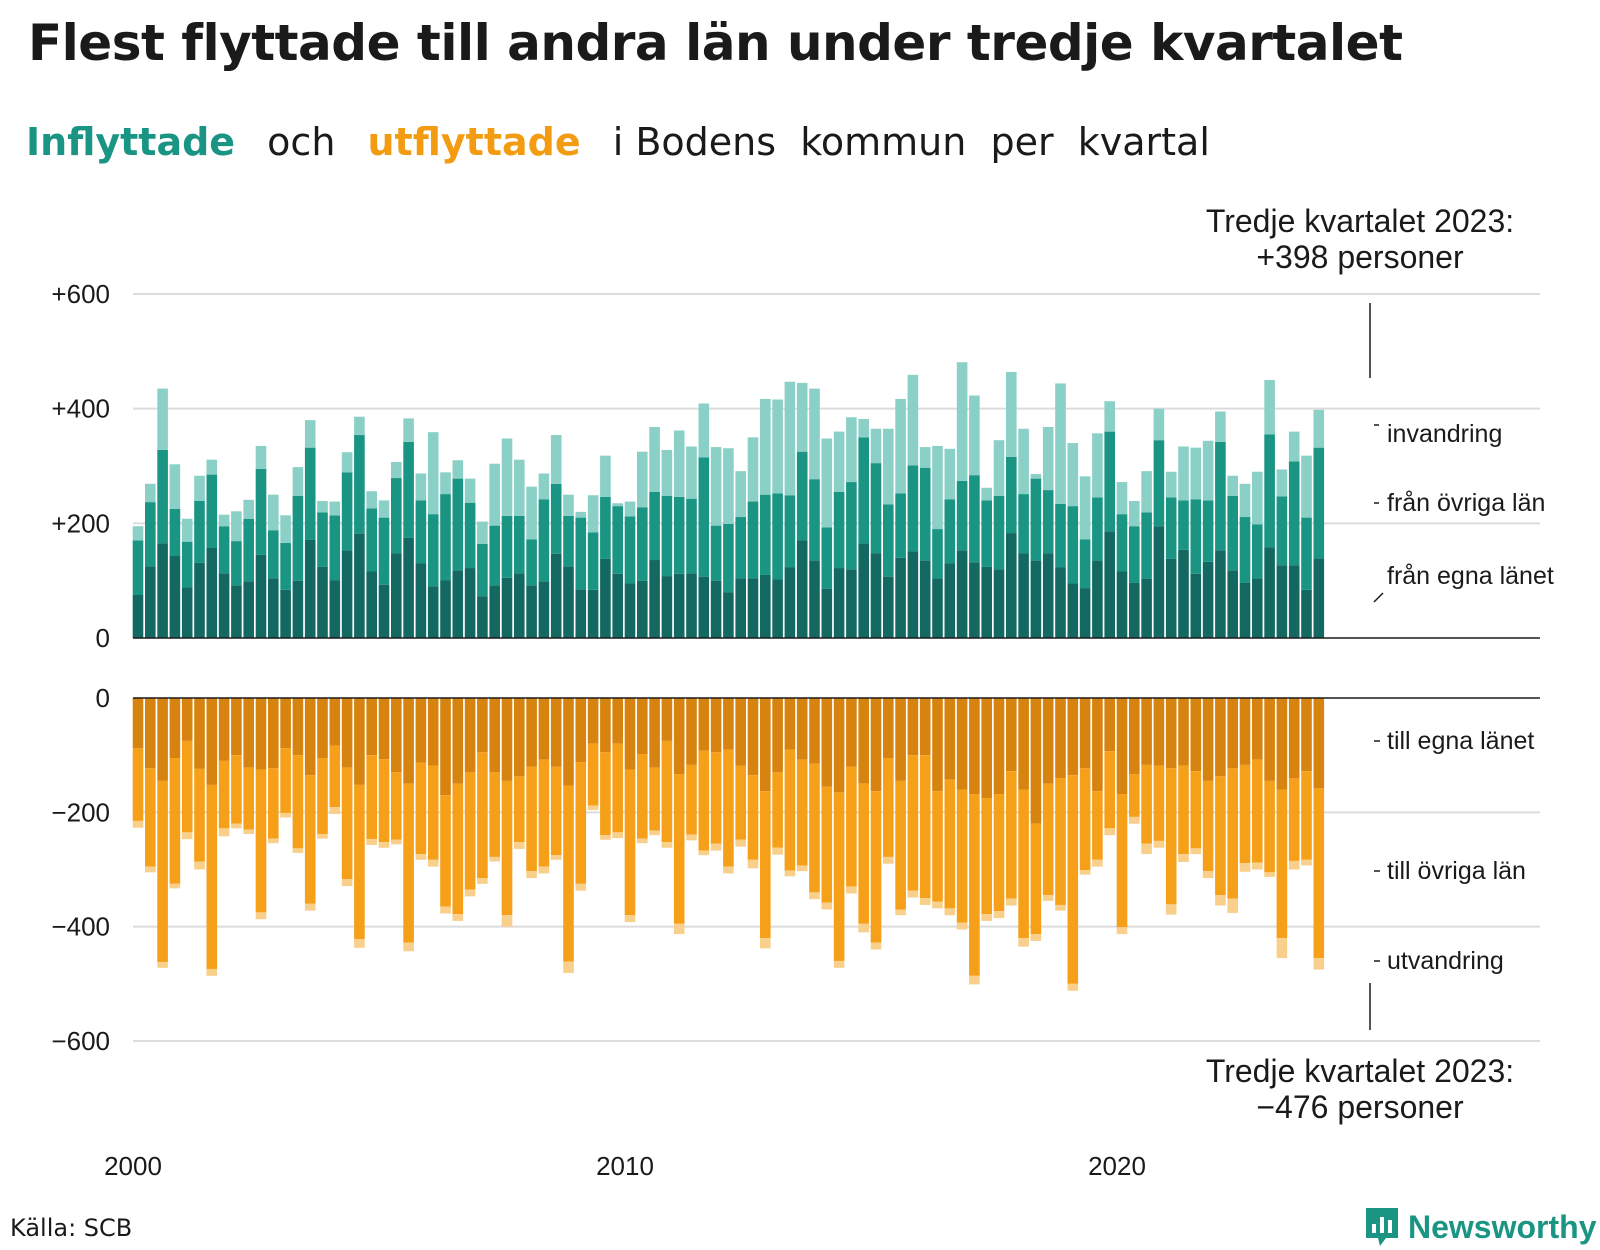 This screenshot has height=1250, width=1600. Describe the element at coordinates (1378, 597) in the screenshot. I see `series-leader` at that location.